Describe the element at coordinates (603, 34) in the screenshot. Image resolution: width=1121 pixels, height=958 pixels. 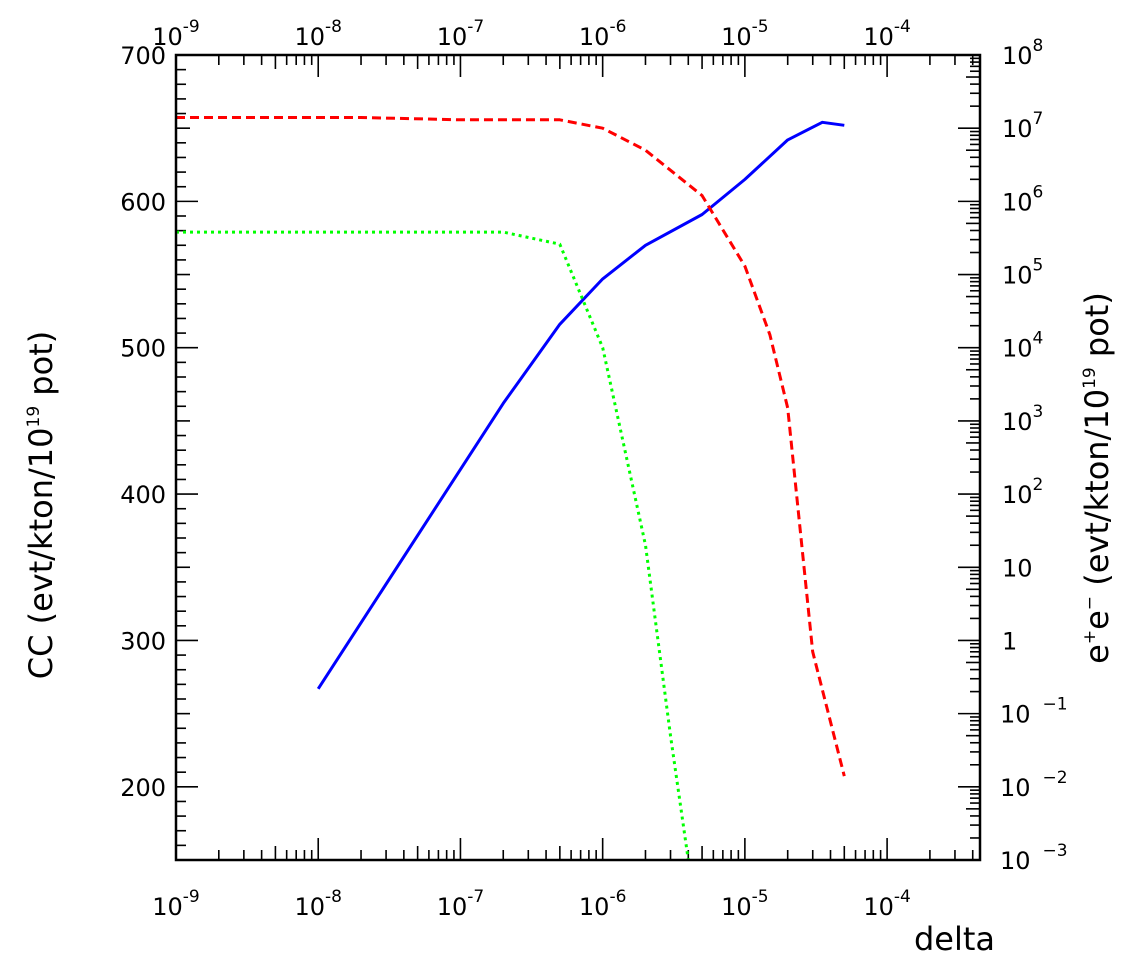
I see `x-tick-label-top: 10⁻⁶` at that location.